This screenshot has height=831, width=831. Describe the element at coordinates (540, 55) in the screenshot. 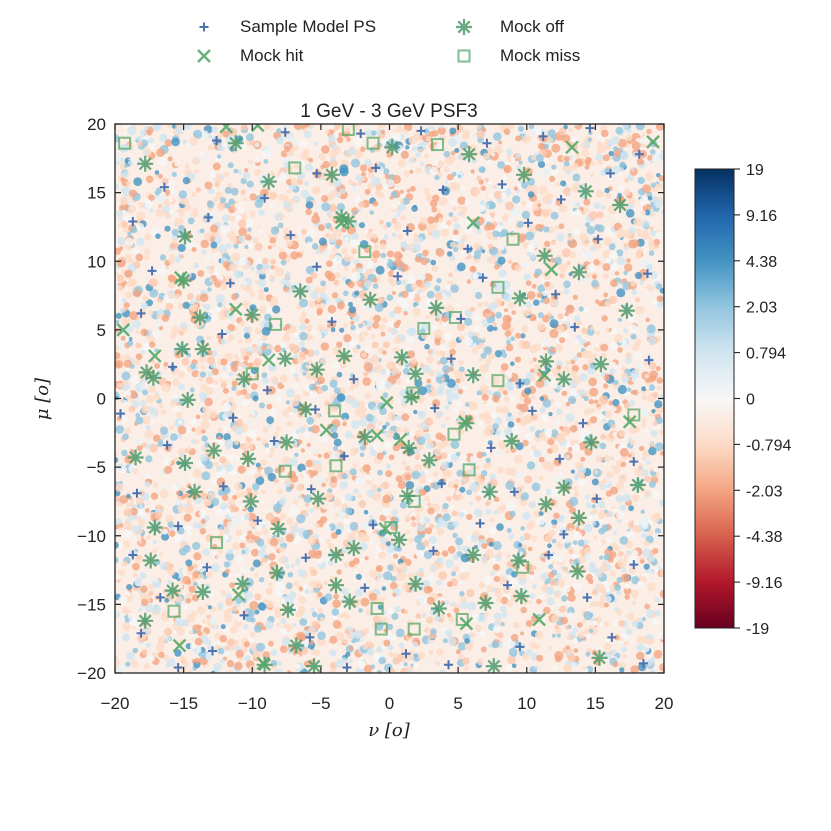

I see `legend-label-mock-miss: Mock miss` at that location.